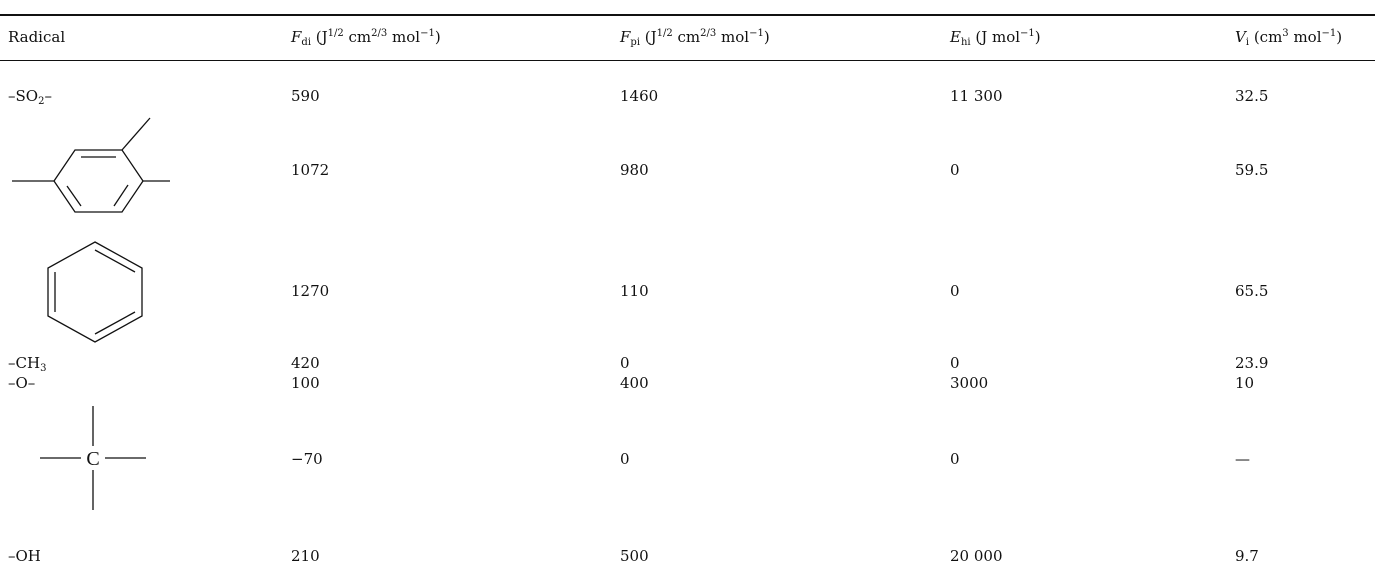 This screenshot has width=1375, height=579. What do you see at coordinates (1329, 33) in the screenshot?
I see `header-vi-exp2: −1` at bounding box center [1329, 33].